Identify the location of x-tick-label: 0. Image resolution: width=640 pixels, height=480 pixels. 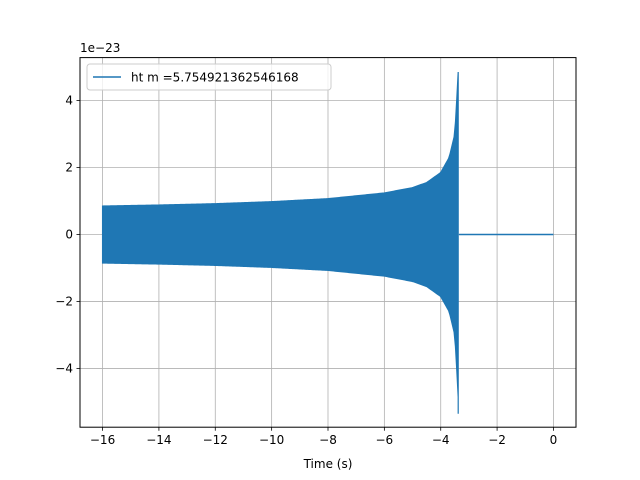
(554, 440).